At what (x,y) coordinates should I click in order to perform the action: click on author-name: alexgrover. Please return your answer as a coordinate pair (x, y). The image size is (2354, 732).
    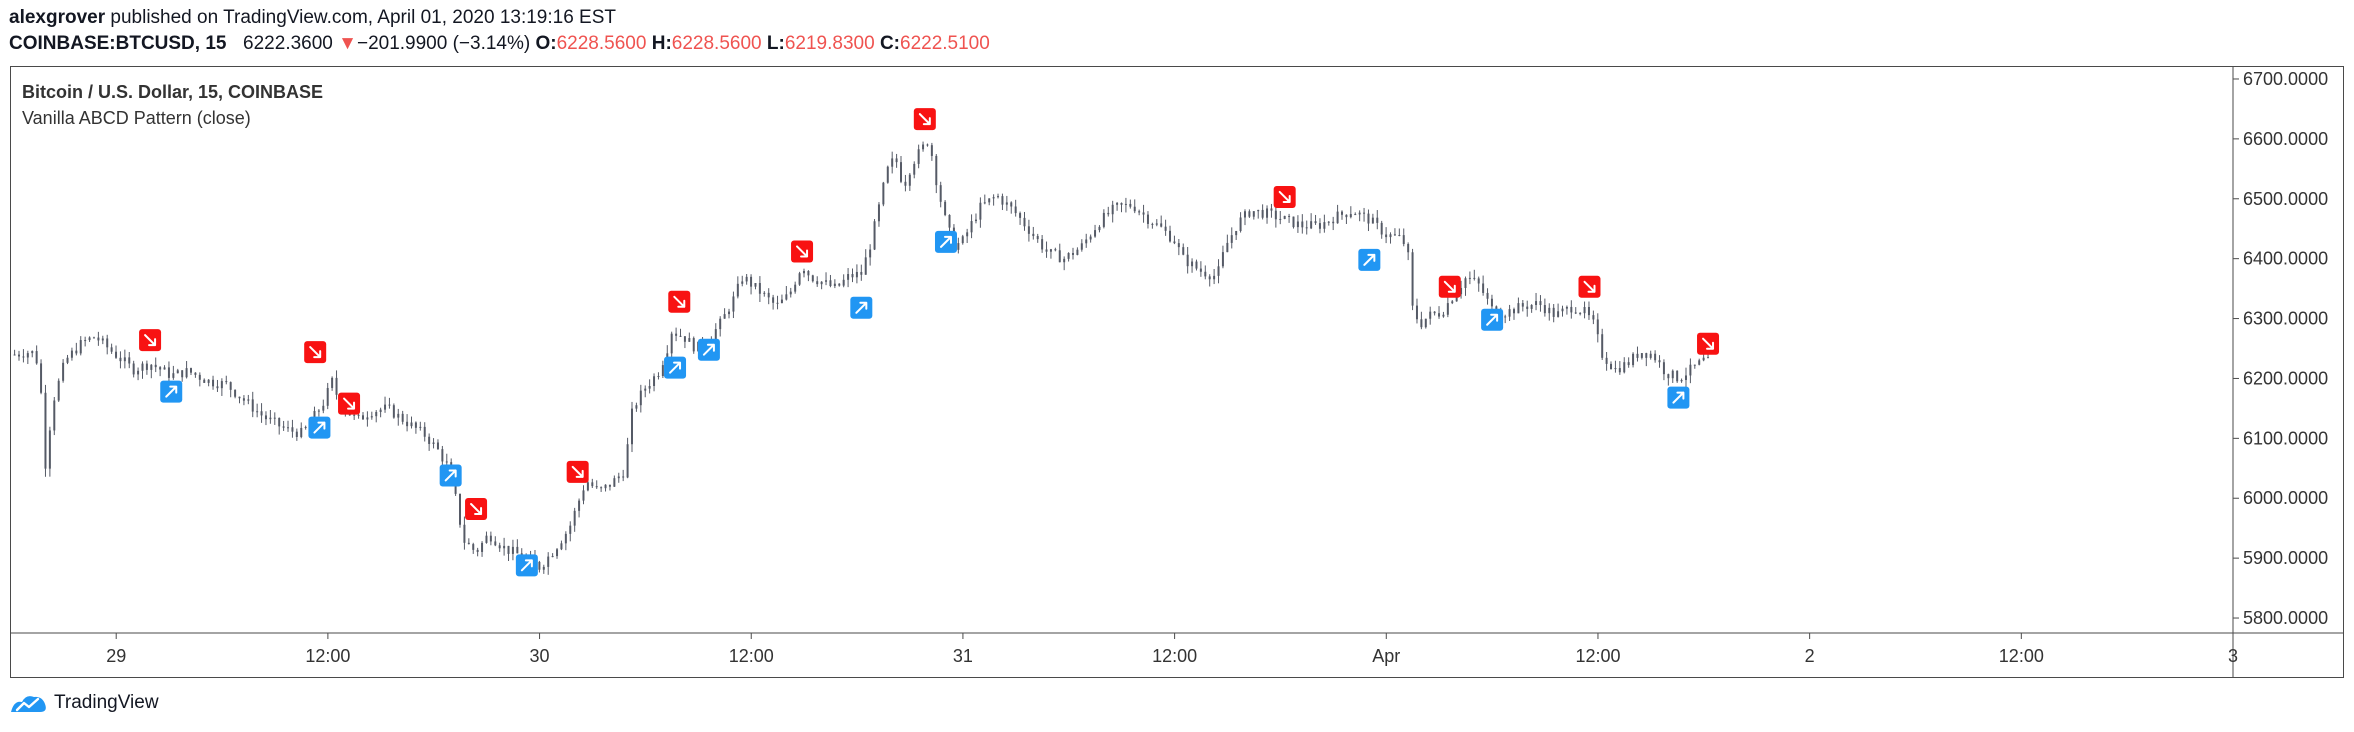
    Looking at the image, I should click on (57, 17).